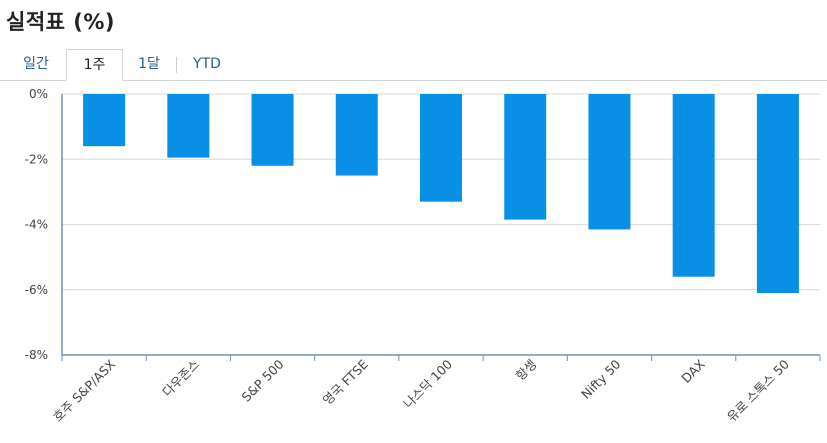 This screenshot has height=443, width=827. What do you see at coordinates (36, 355) in the screenshot?
I see `y-tick-label: -8%` at bounding box center [36, 355].